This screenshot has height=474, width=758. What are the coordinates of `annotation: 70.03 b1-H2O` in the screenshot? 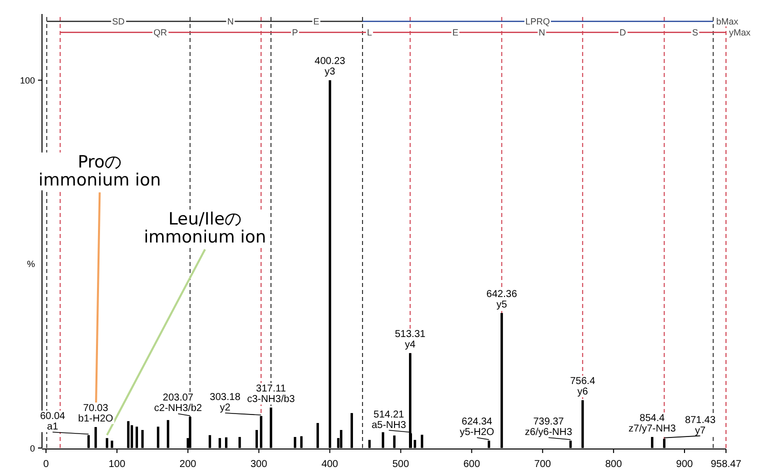 It's located at (96, 414).